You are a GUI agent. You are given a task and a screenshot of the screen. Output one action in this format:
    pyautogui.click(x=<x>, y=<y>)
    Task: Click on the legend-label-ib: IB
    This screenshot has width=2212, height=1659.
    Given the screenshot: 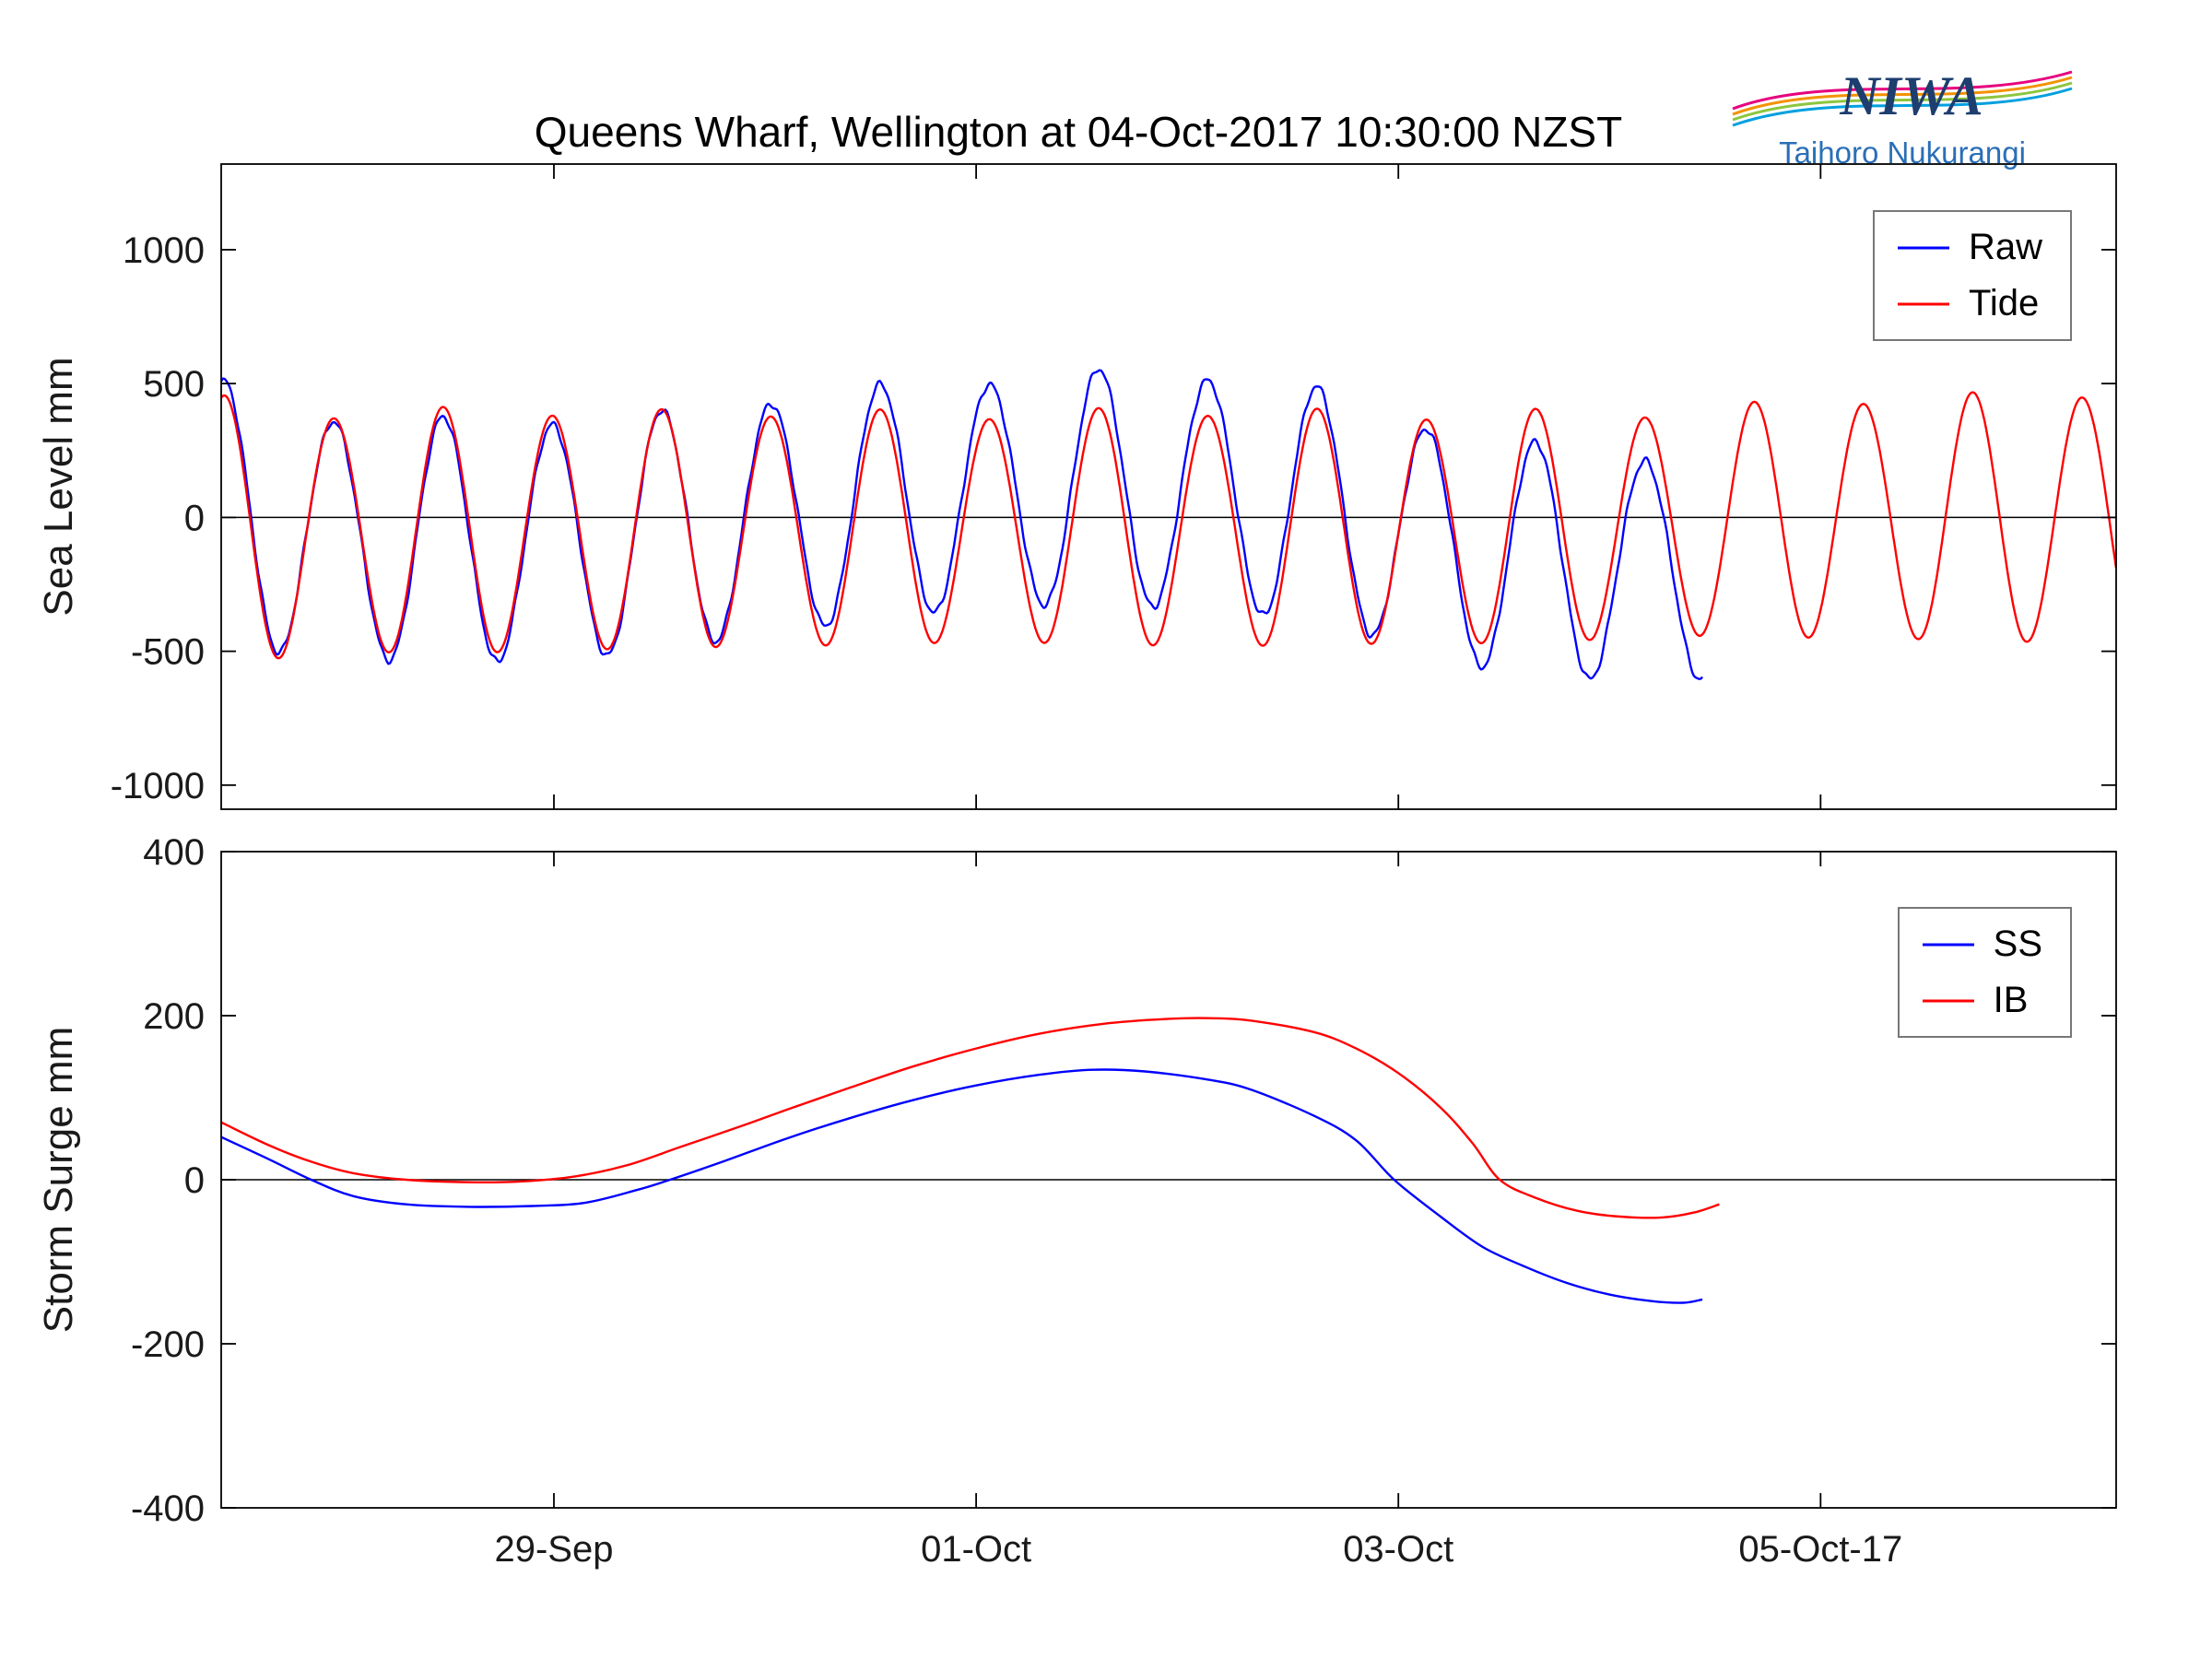 What is the action you would take?
    pyautogui.click(x=2011, y=1000)
    